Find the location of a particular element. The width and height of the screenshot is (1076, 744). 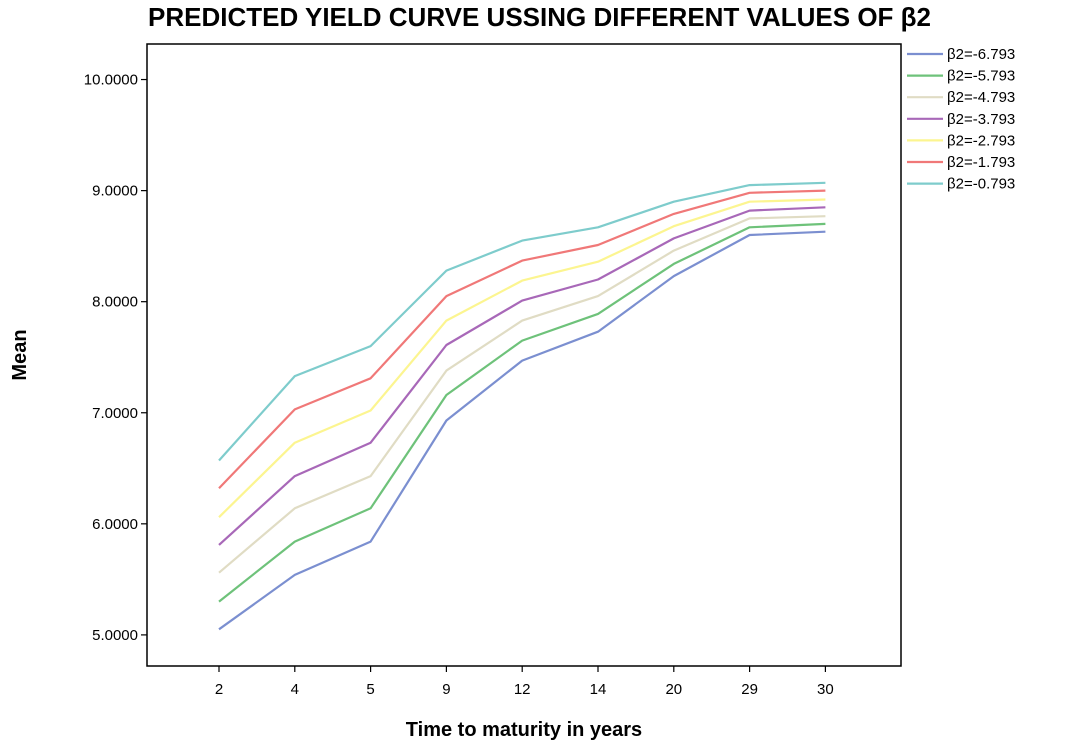

legend-label: β2=-5.793 is located at coordinates (981, 76).